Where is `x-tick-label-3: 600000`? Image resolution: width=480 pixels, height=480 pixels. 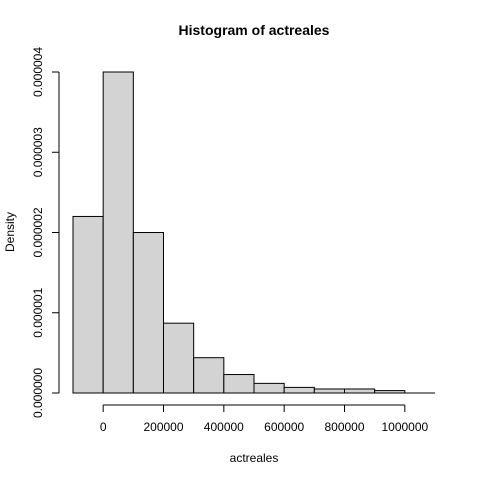 x-tick-label-3: 600000 is located at coordinates (284, 427).